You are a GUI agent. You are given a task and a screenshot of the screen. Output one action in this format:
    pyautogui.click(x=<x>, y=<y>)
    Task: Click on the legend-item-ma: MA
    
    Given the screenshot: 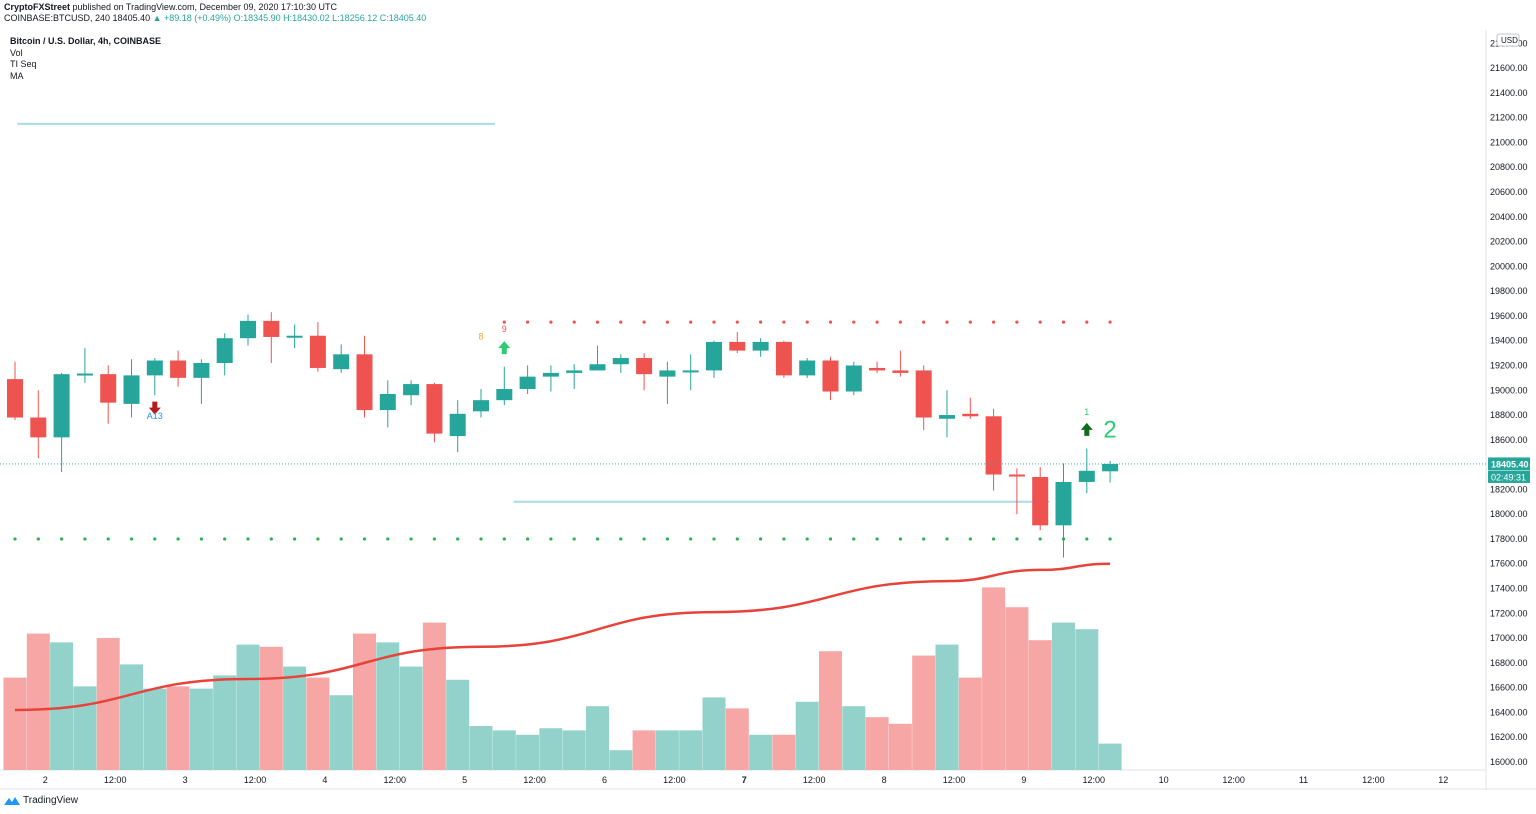 What is the action you would take?
    pyautogui.click(x=17, y=75)
    